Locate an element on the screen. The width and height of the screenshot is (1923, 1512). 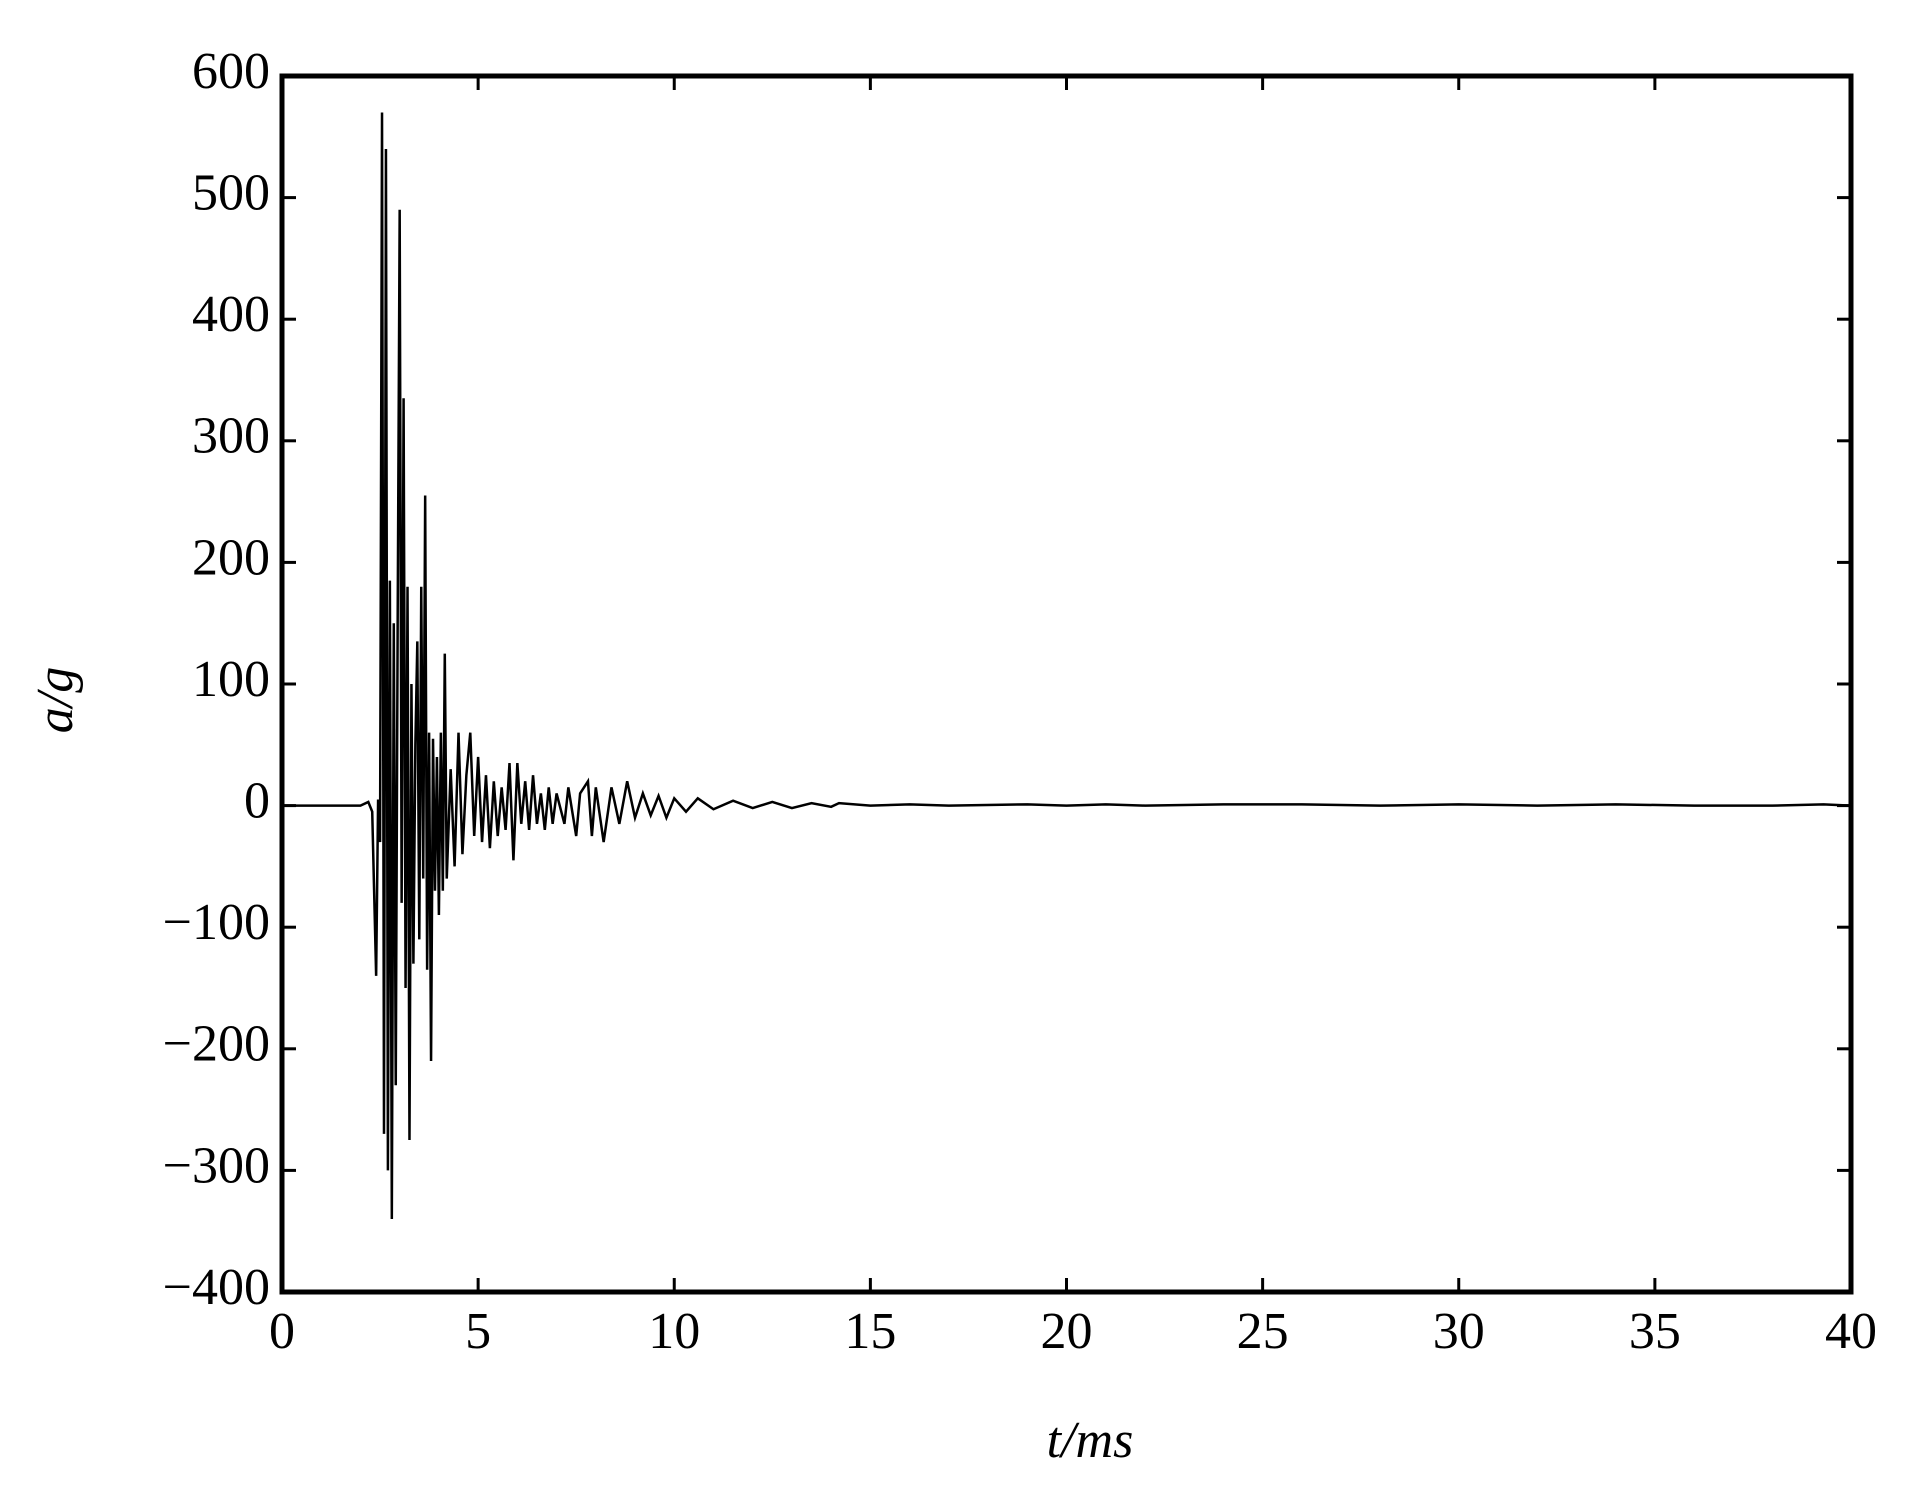
y-axis-label: a/g is located at coordinates (55, 700).